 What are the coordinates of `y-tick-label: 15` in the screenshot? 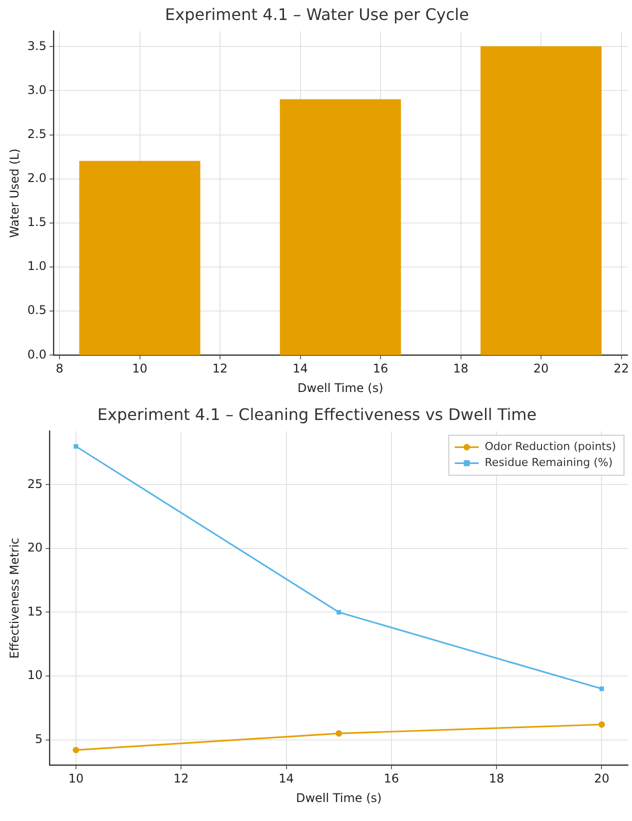 It's located at (35, 611).